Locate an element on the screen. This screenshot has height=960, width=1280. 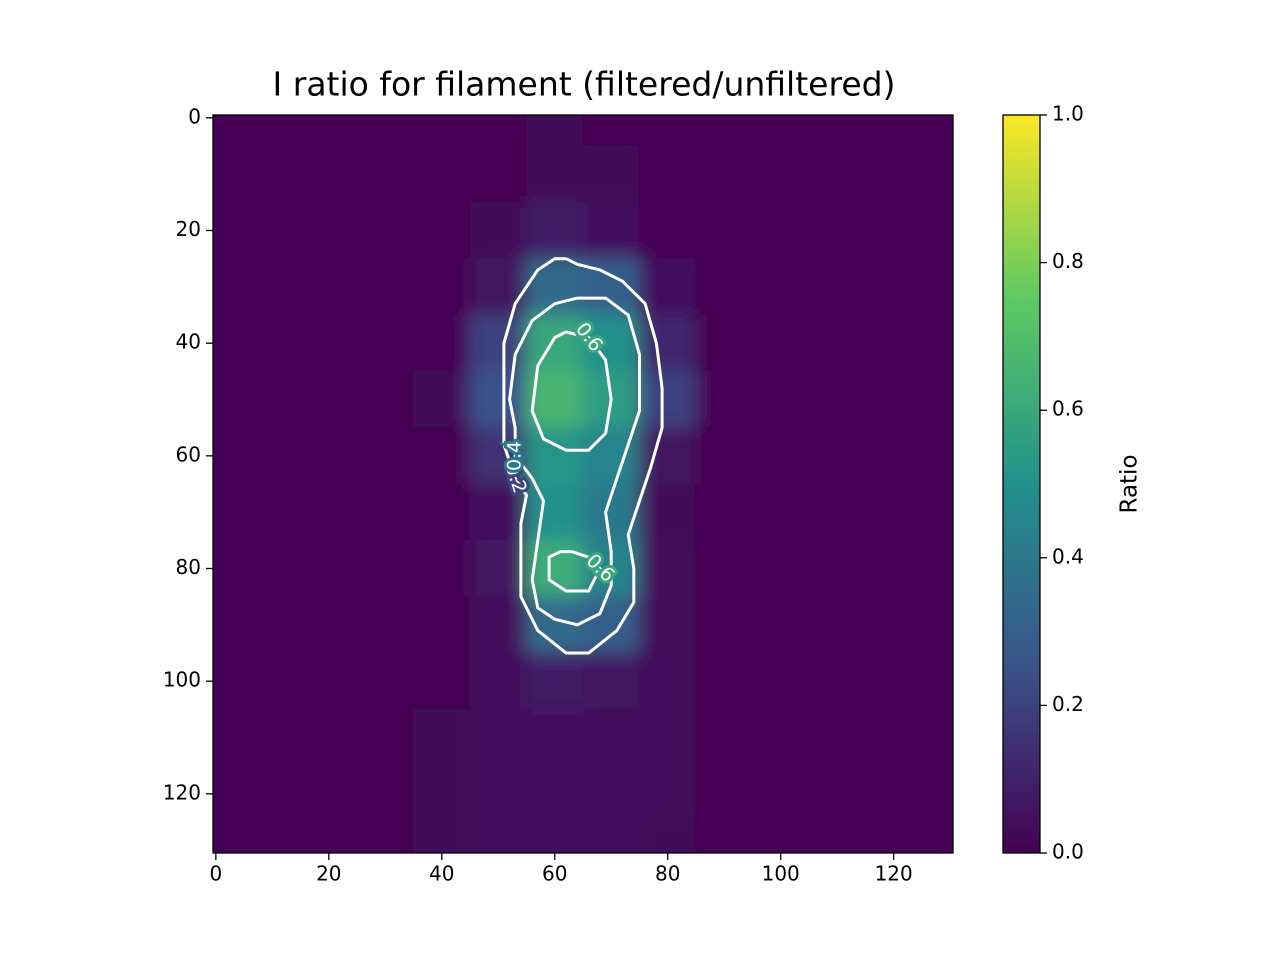
x-tick-label: 40 is located at coordinates (441, 874).